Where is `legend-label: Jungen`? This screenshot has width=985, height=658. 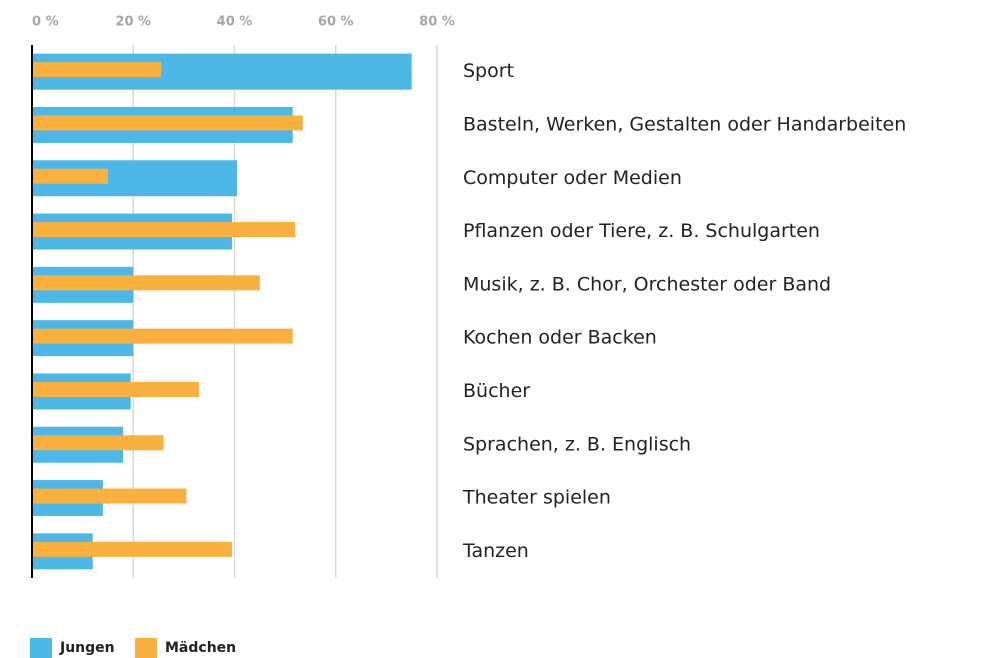 legend-label: Jungen is located at coordinates (87, 648).